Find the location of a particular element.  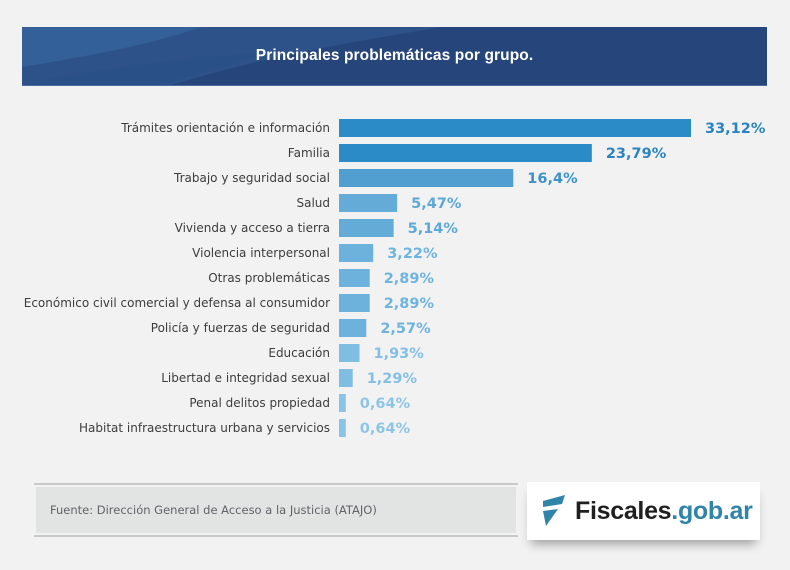

category-label: Vivienda y acceso a tierra is located at coordinates (252, 228).